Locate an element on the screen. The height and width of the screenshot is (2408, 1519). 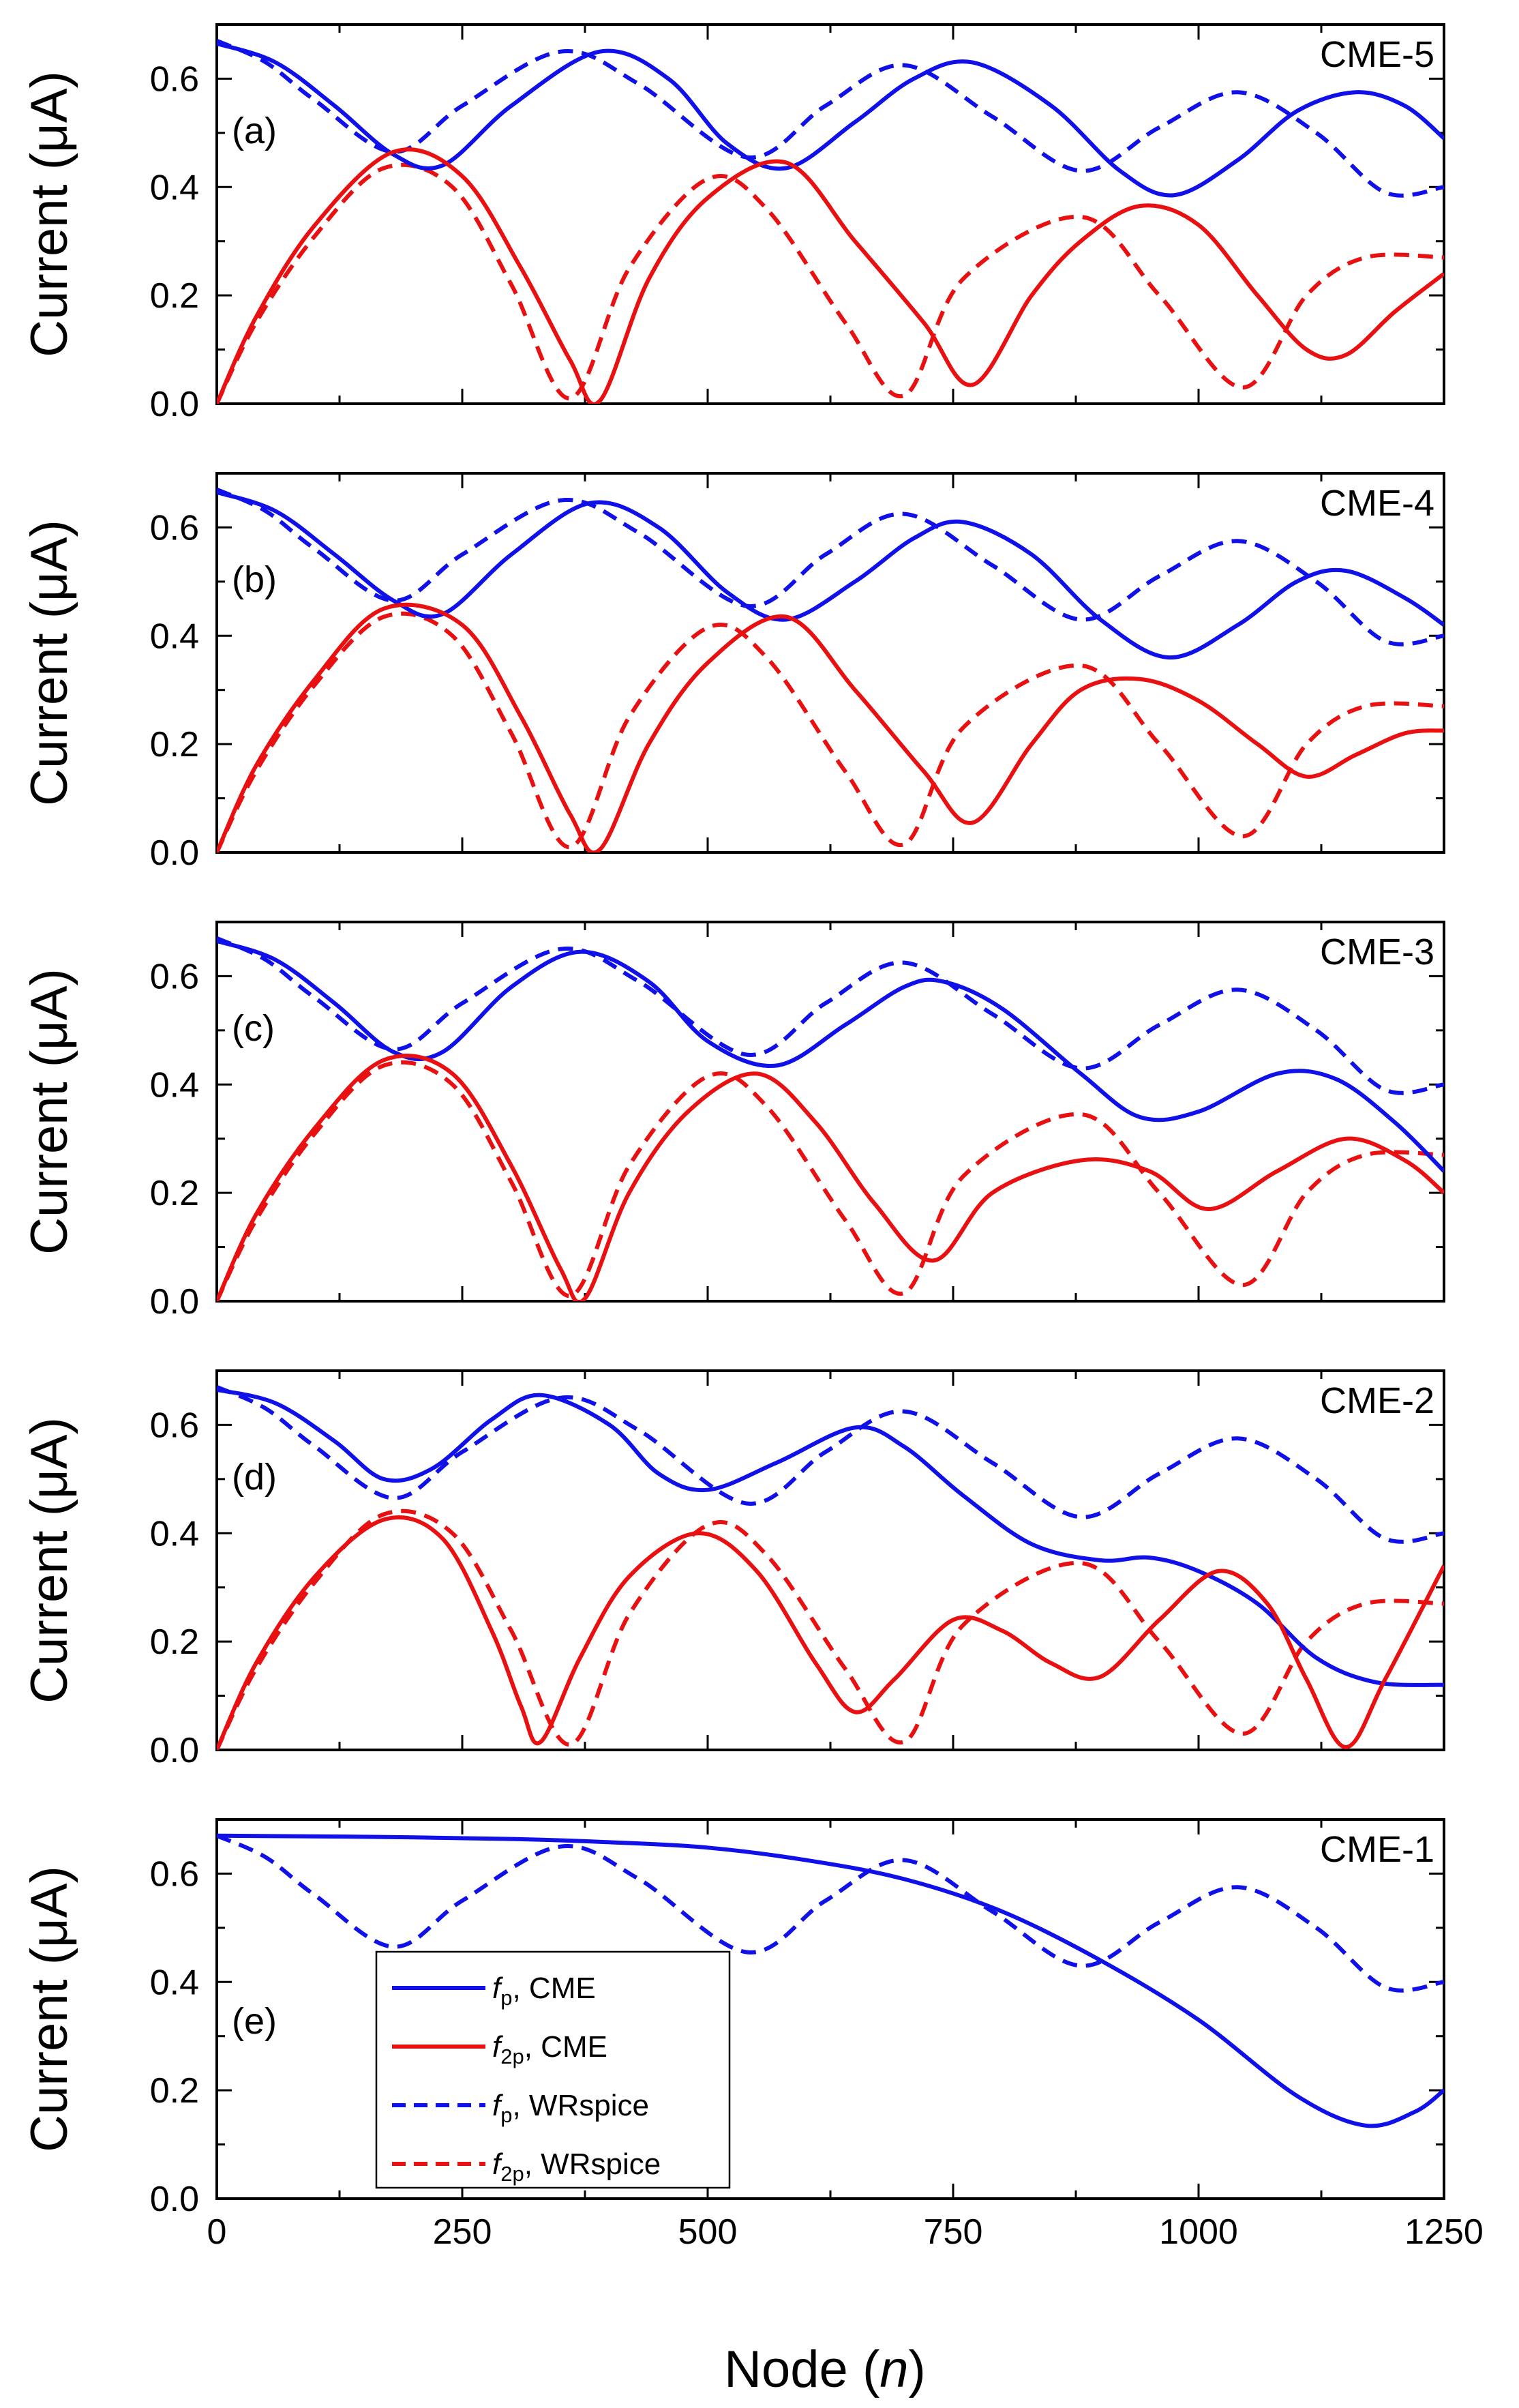
panel-tag: (b) is located at coordinates (255, 579).